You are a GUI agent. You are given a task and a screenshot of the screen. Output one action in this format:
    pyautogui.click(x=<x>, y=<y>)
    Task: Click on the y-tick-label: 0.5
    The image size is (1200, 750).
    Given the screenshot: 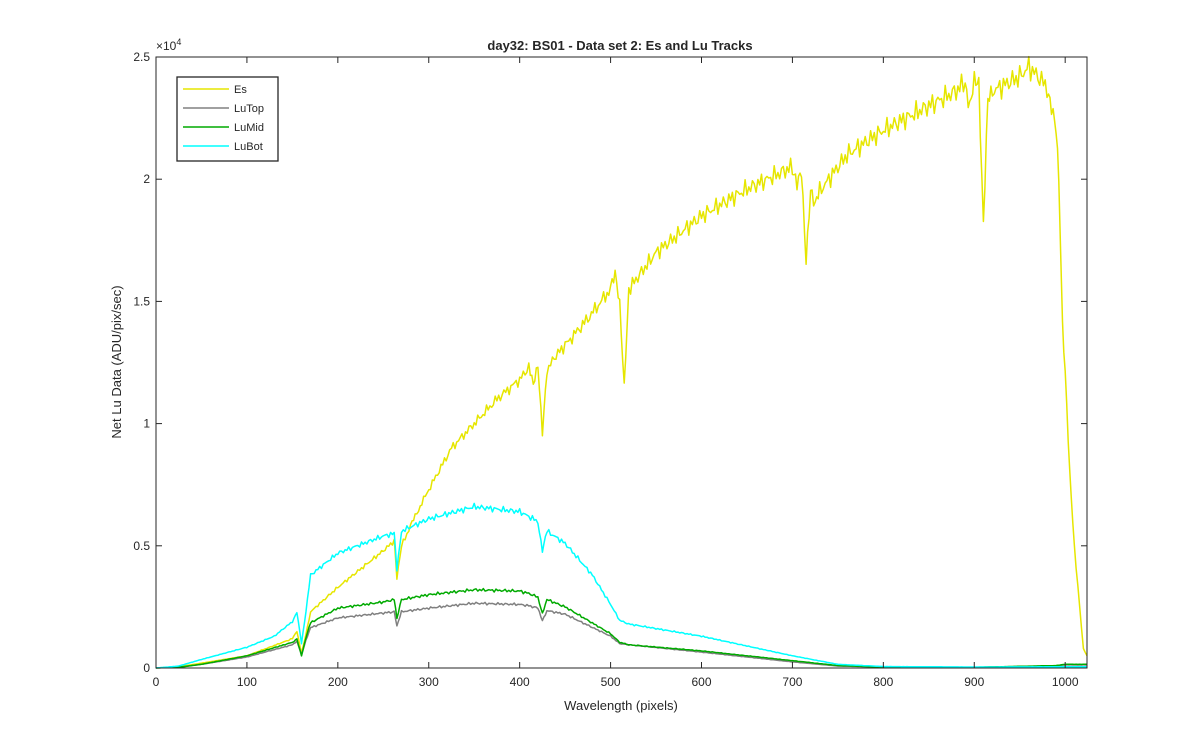 What is the action you would take?
    pyautogui.click(x=141, y=546)
    